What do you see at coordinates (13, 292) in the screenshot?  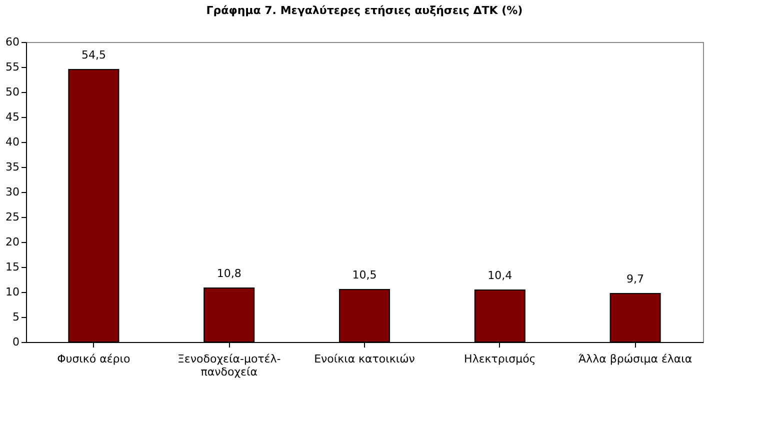 I see `y-tick-label: 10` at bounding box center [13, 292].